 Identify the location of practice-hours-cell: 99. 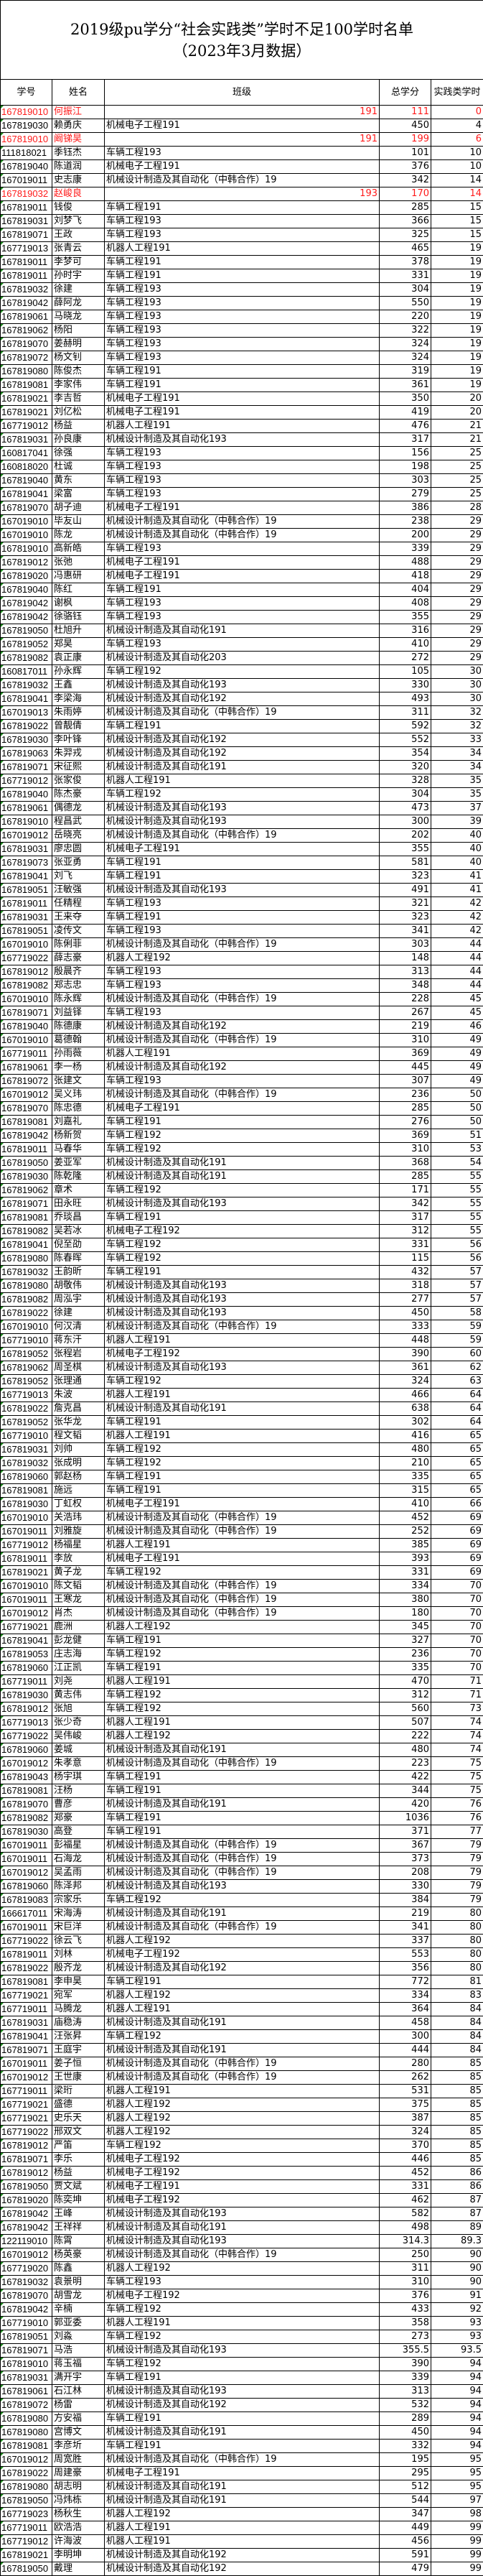
(457, 2528).